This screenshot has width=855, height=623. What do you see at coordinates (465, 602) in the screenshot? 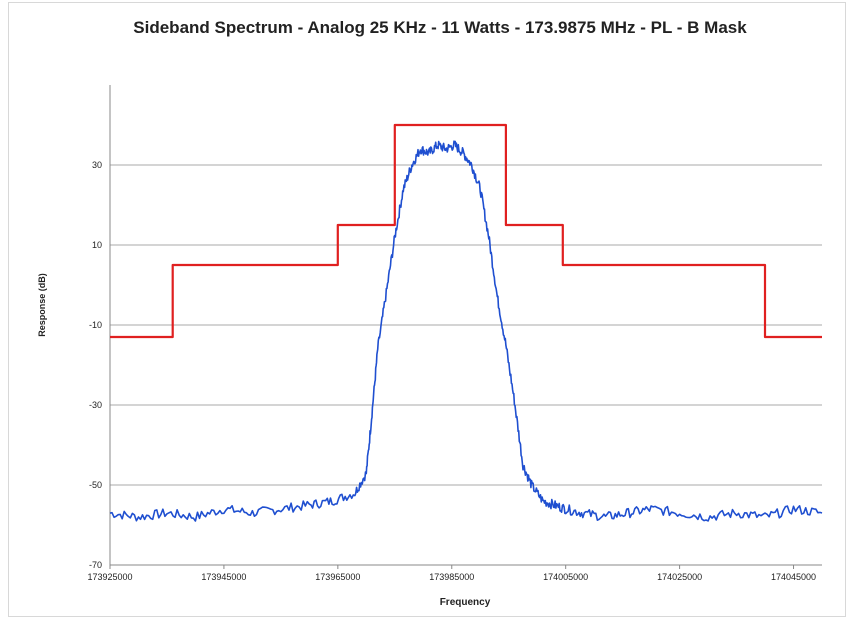
I see `x-axis-label: Frequency` at bounding box center [465, 602].